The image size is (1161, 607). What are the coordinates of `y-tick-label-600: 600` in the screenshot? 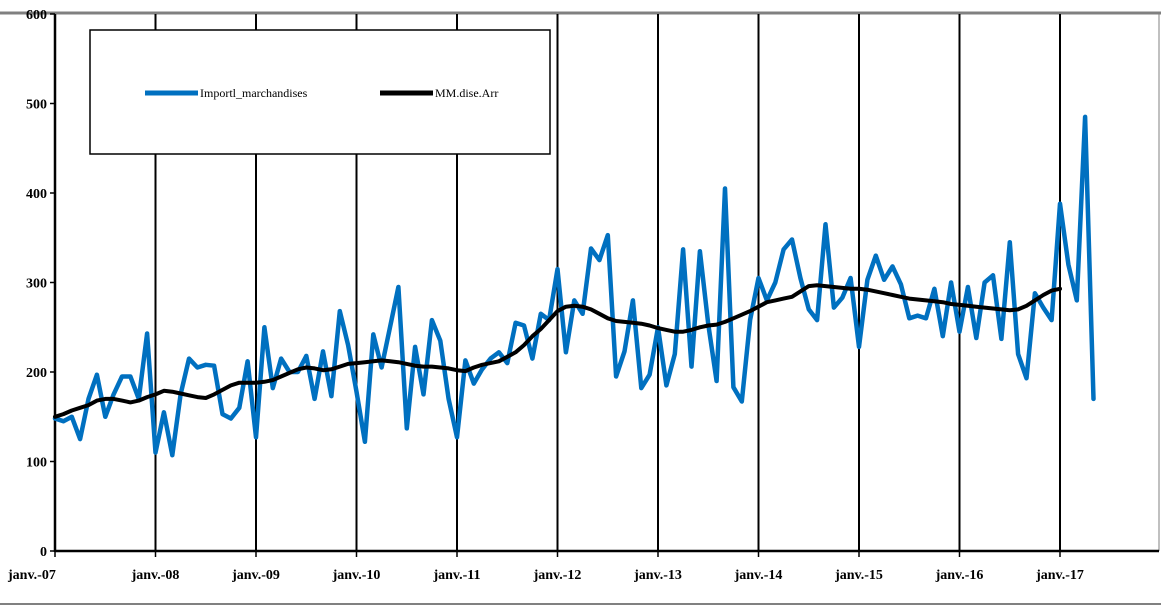 It's located at (36, 15).